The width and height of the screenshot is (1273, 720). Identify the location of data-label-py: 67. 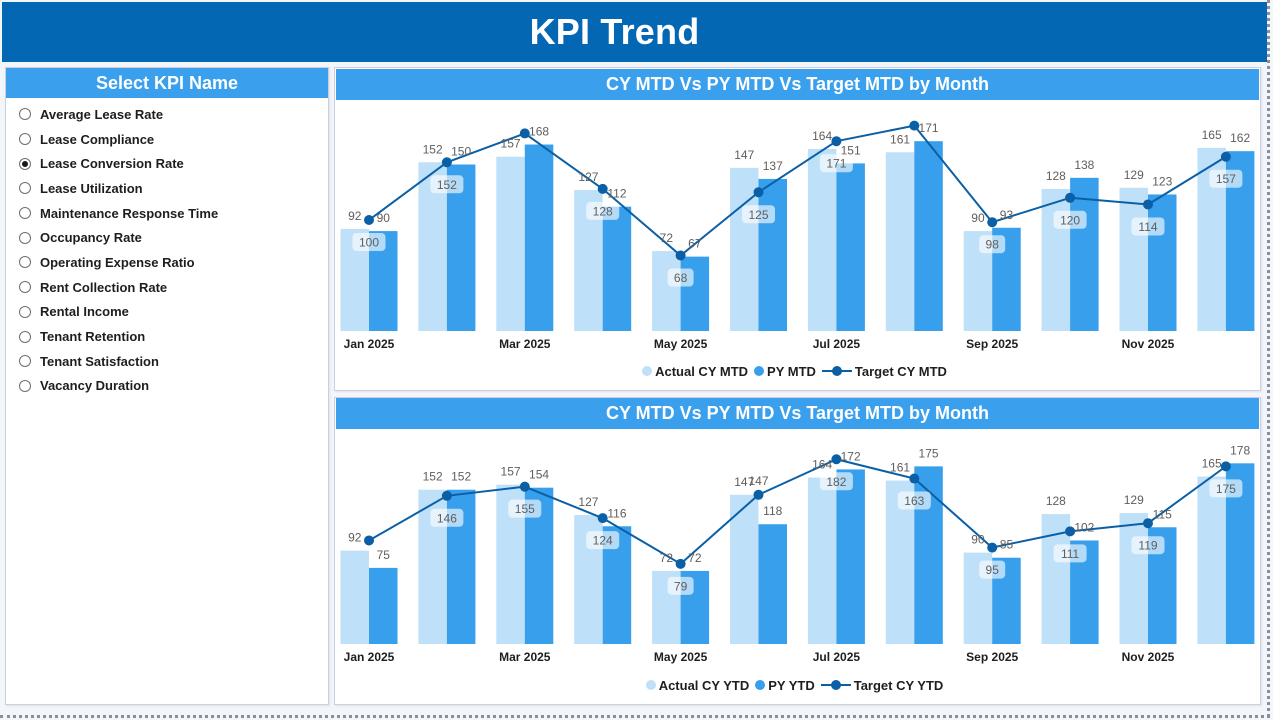
(695, 244).